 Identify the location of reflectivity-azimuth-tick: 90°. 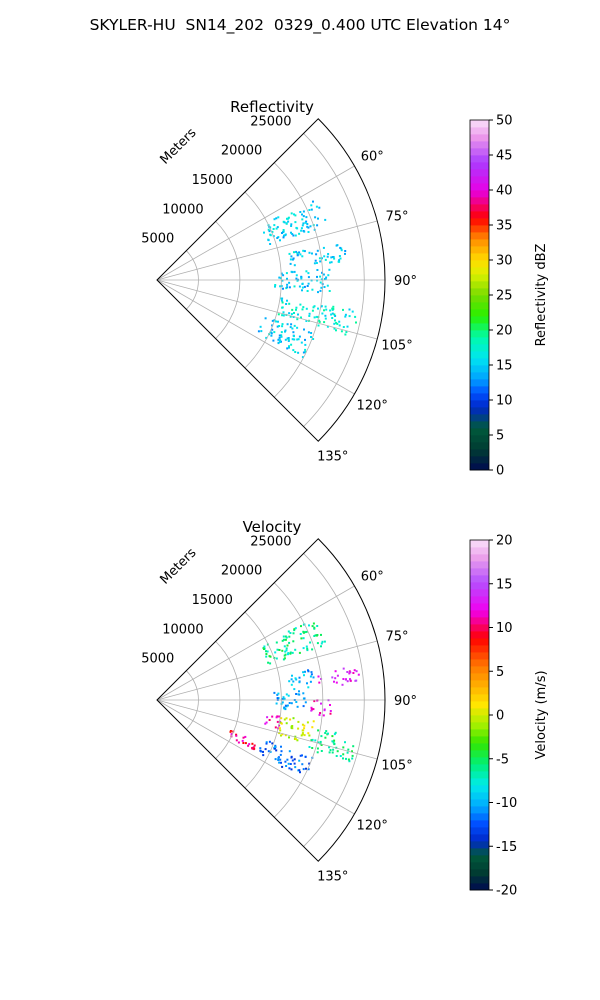
(405, 281).